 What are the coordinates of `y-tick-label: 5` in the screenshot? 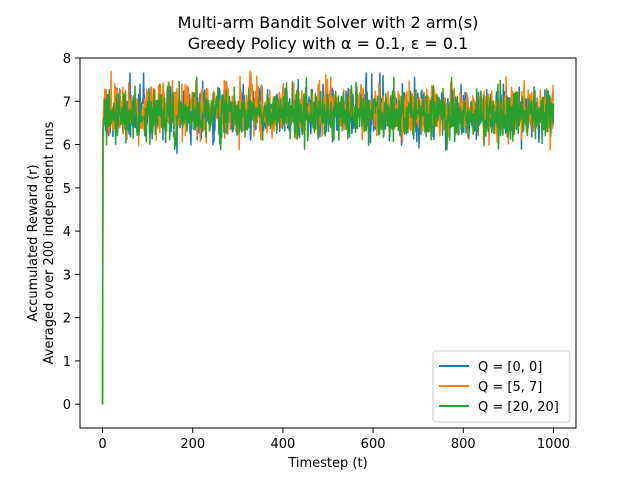 It's located at (67, 189).